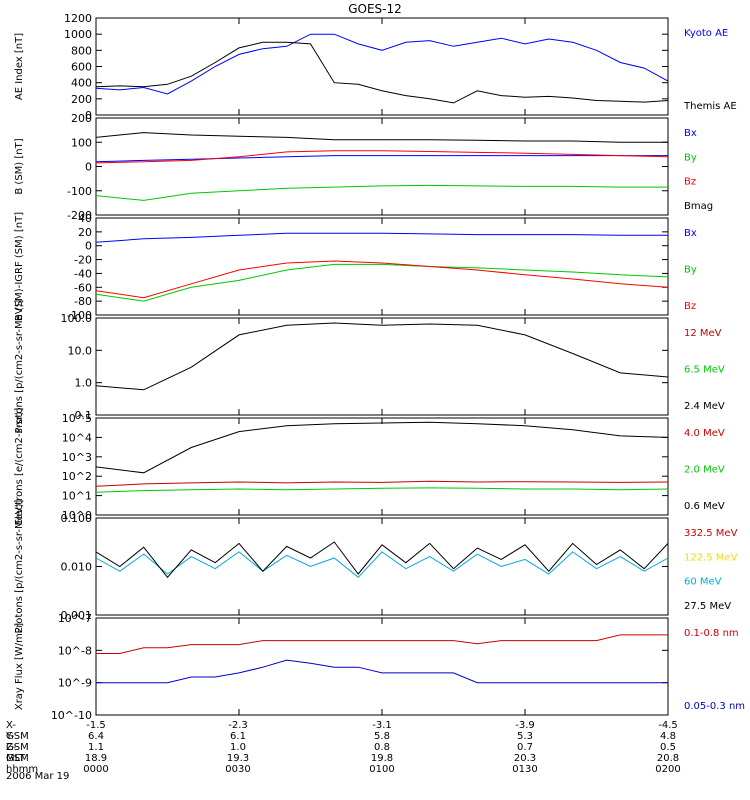 The image size is (750, 800). What do you see at coordinates (375, 9) in the screenshot?
I see `plot-title: GOES-12` at bounding box center [375, 9].